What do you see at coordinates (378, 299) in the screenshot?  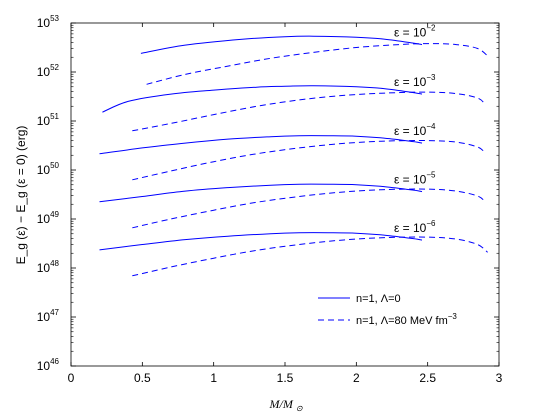 I see `legend-solid-label: n=1, Λ=0` at bounding box center [378, 299].